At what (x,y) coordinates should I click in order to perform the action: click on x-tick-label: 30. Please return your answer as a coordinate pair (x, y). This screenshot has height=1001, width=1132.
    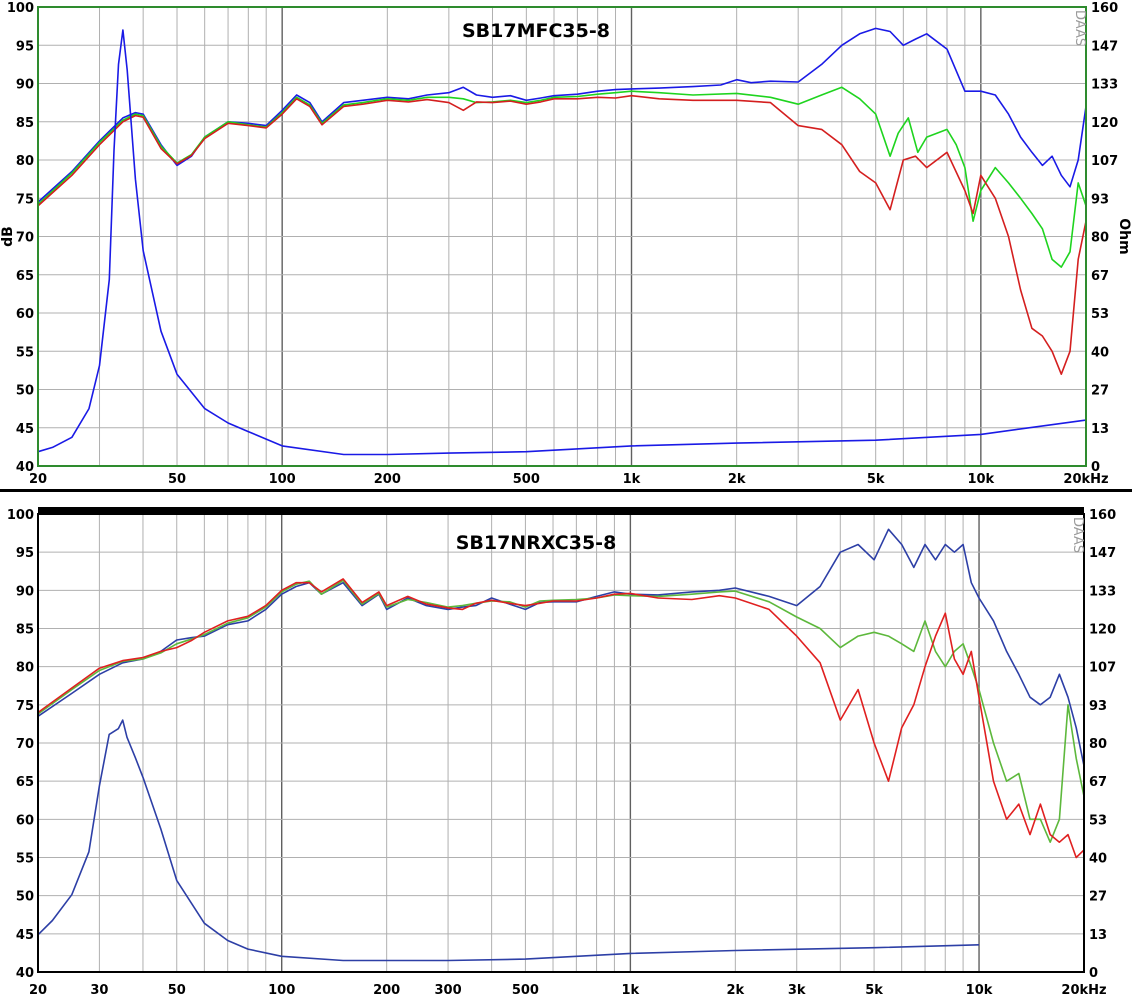
    Looking at the image, I should click on (99, 990).